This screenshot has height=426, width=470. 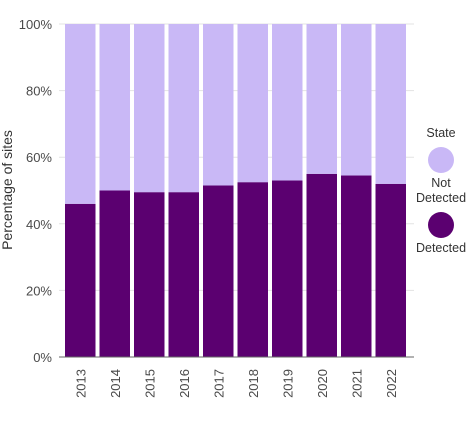 What do you see at coordinates (253, 383) in the screenshot?
I see `x-tick-label: 2018` at bounding box center [253, 383].